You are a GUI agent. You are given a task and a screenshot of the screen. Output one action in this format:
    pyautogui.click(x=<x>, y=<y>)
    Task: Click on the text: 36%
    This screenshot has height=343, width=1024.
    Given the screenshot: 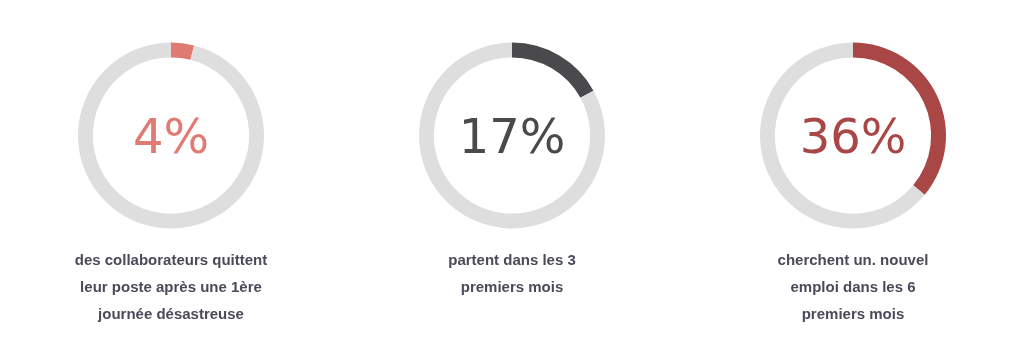 What is the action you would take?
    pyautogui.click(x=853, y=135)
    